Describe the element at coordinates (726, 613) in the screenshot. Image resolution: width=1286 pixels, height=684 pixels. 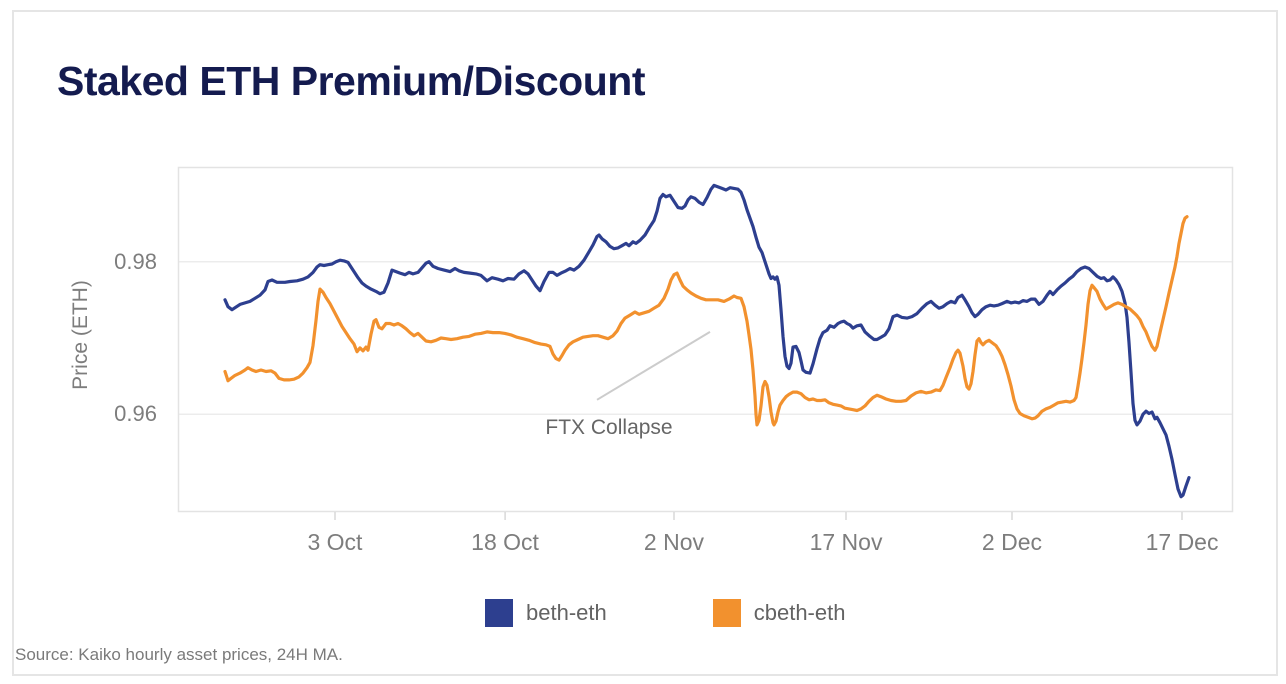
I see `legend-swatch-cbeth-eth` at that location.